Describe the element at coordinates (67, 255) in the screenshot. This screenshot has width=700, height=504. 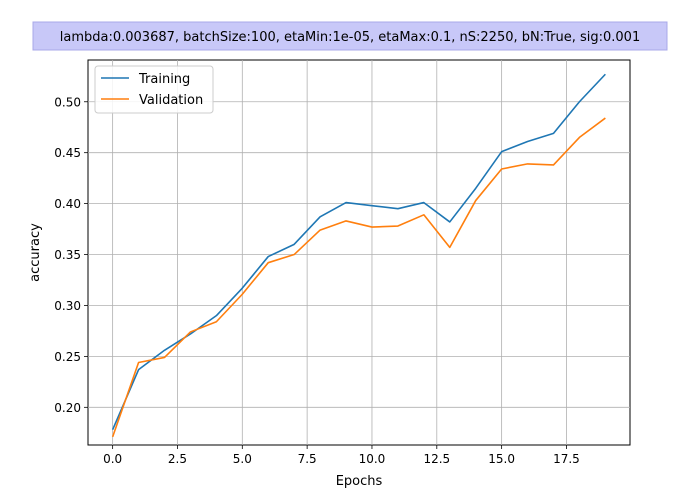
I see `y-tick-label: 0.35` at that location.